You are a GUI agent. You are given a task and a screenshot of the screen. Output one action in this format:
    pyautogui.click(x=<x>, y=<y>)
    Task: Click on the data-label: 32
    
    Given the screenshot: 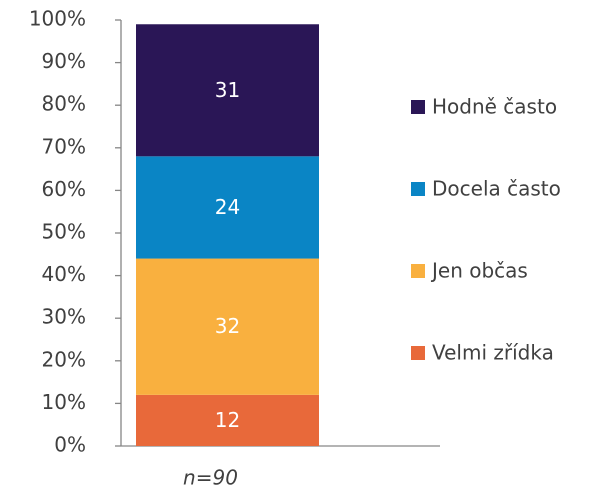 What is the action you would take?
    pyautogui.click(x=227, y=326)
    